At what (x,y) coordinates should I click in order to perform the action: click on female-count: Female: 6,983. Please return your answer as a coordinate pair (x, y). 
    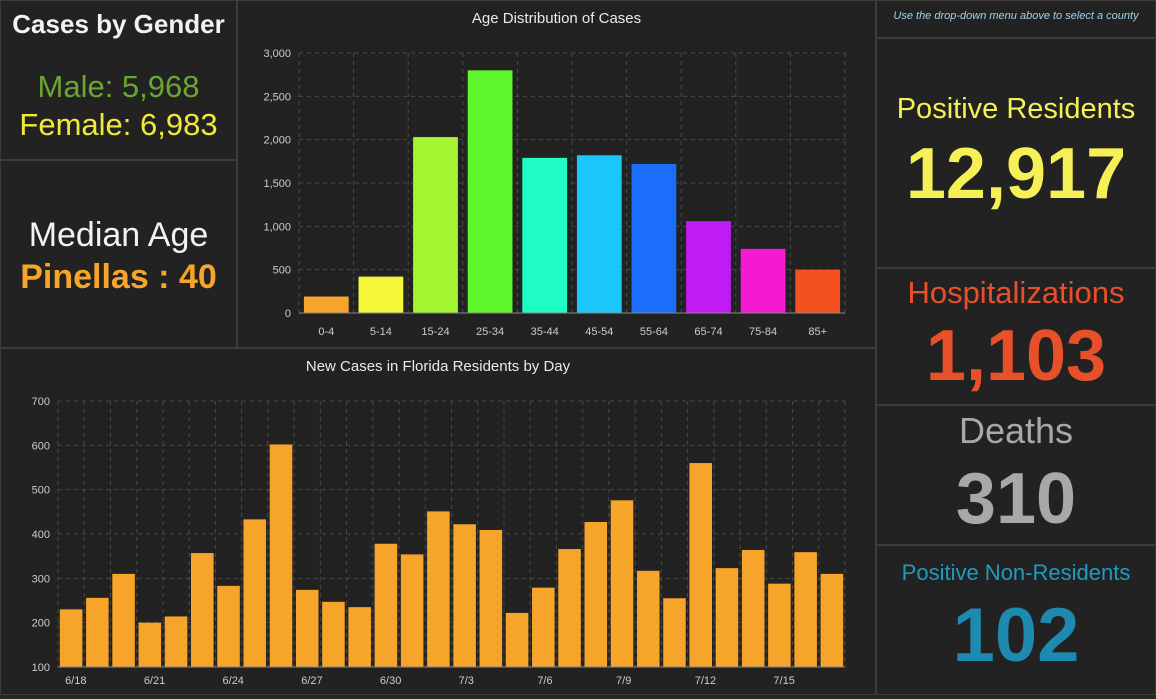
    Looking at the image, I should click on (118, 124).